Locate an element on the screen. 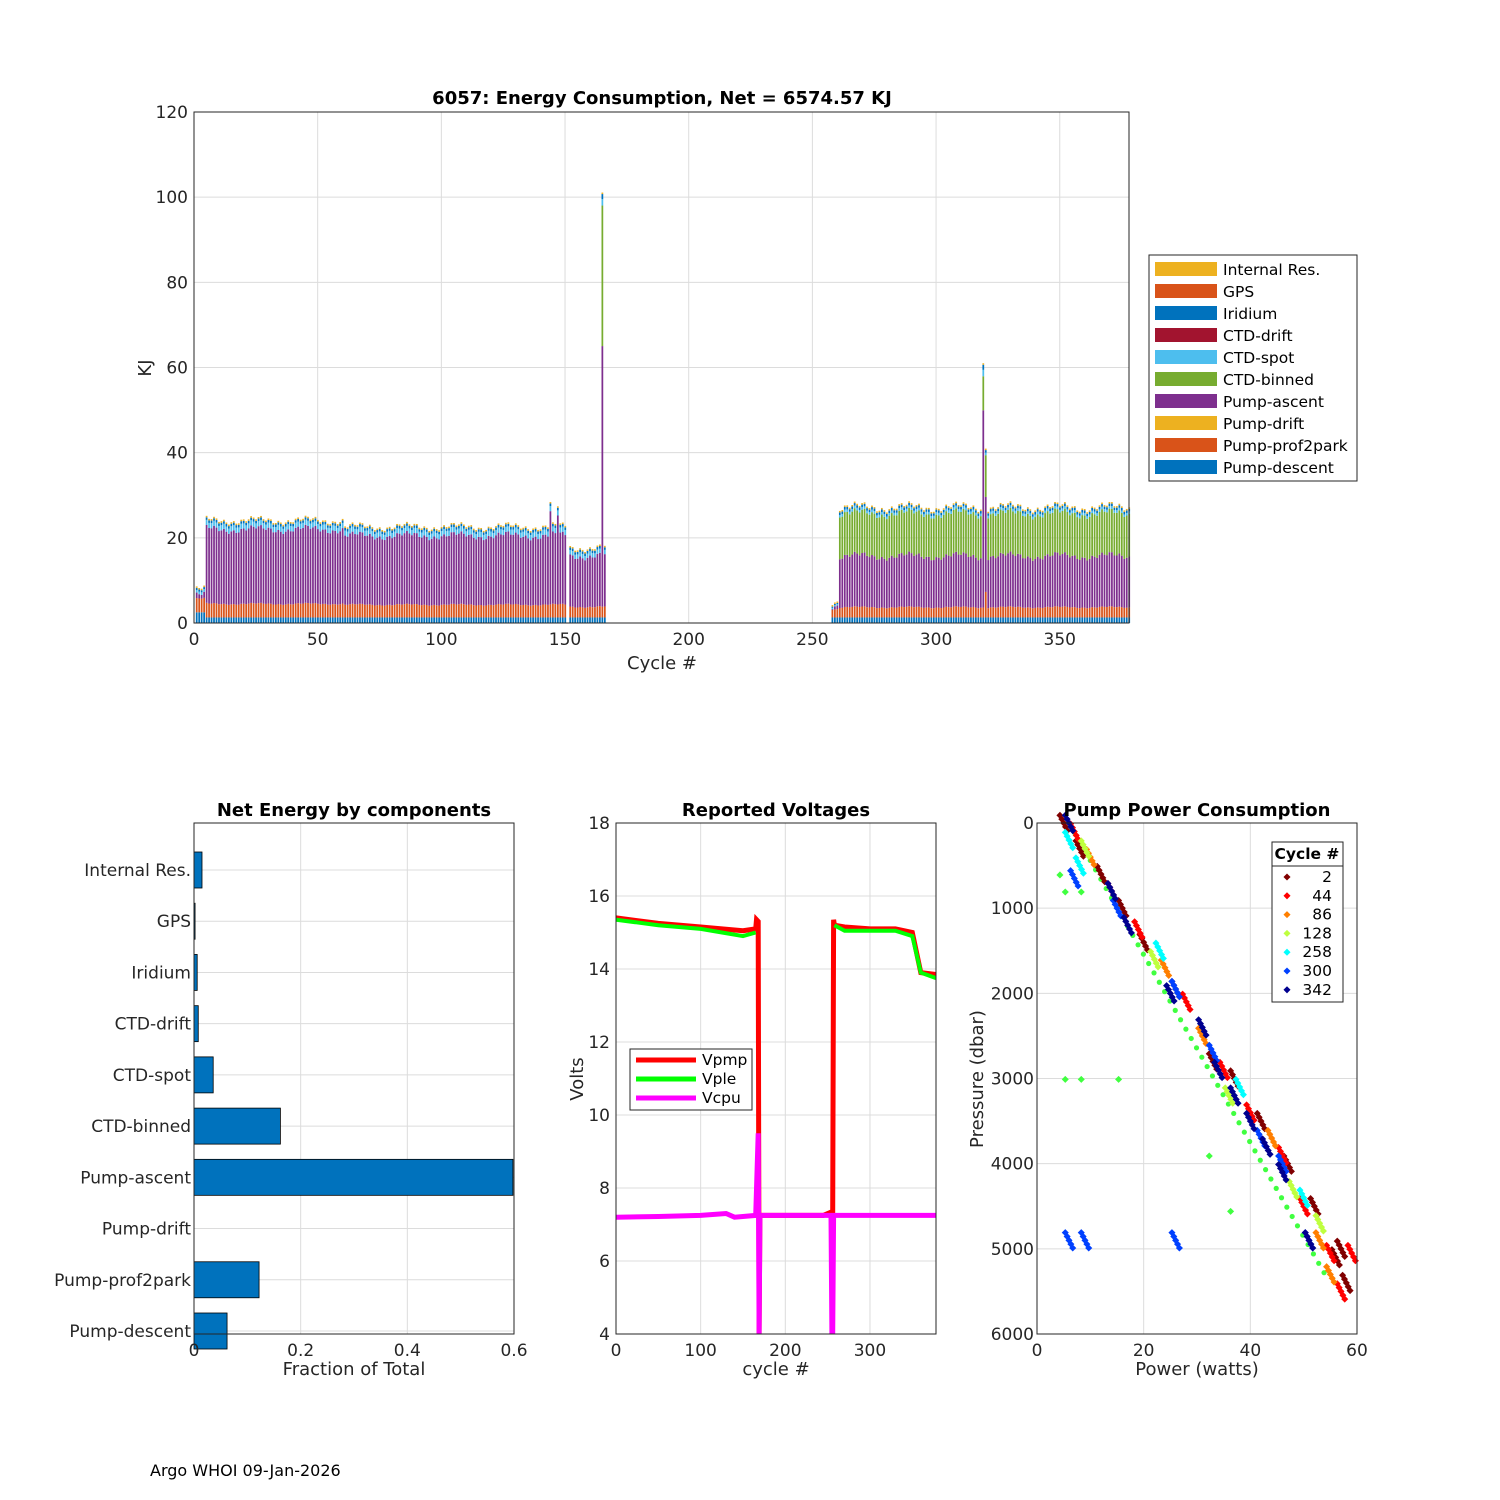 The height and width of the screenshot is (1500, 1500). energy-y-tick: 100 is located at coordinates (172, 198).